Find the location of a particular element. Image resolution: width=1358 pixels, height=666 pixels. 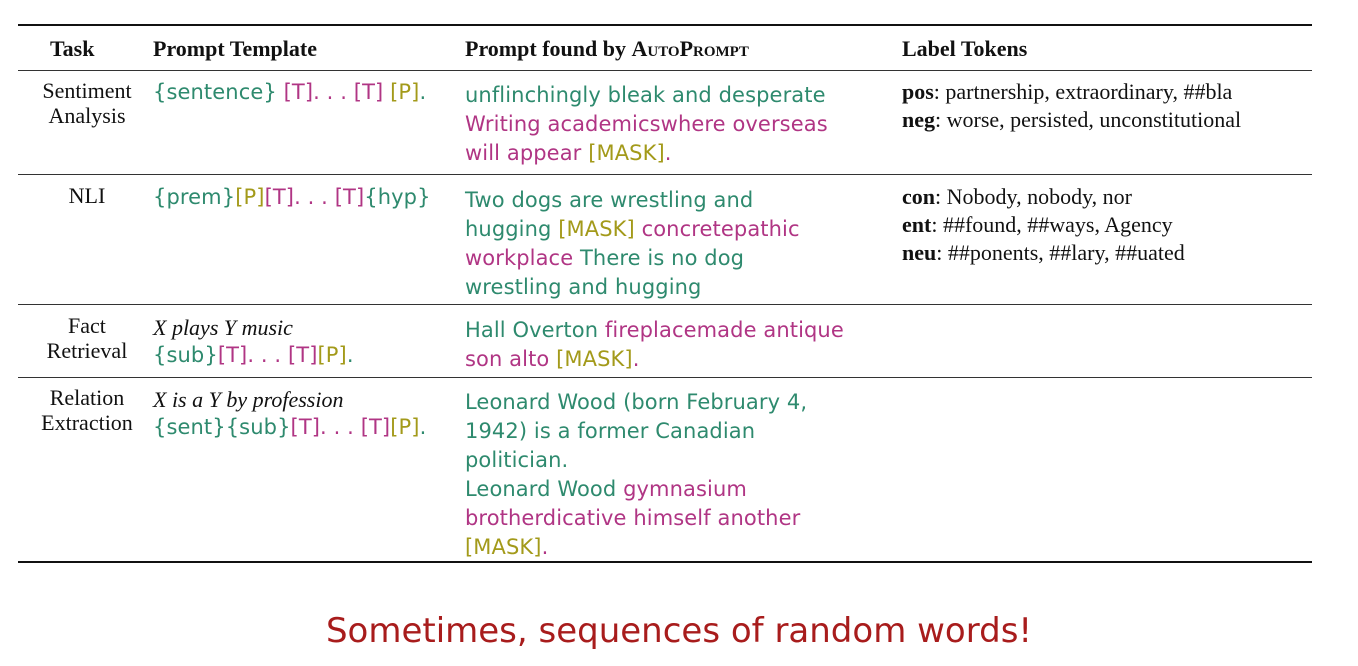

task-name-line: NLI is located at coordinates (87, 195).